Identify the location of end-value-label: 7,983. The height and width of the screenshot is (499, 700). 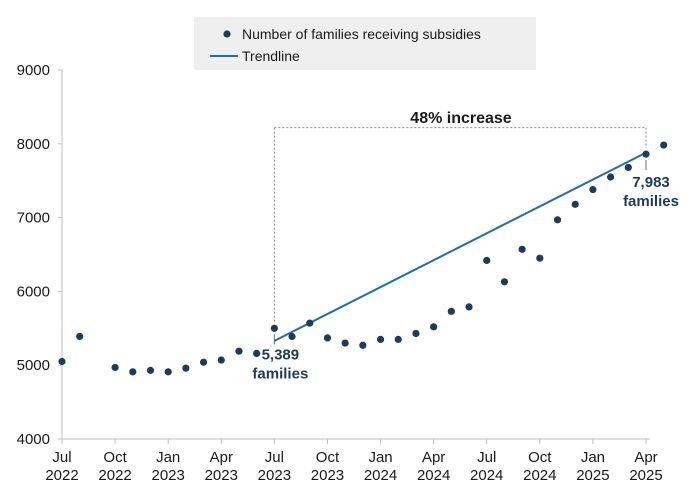
(651, 182).